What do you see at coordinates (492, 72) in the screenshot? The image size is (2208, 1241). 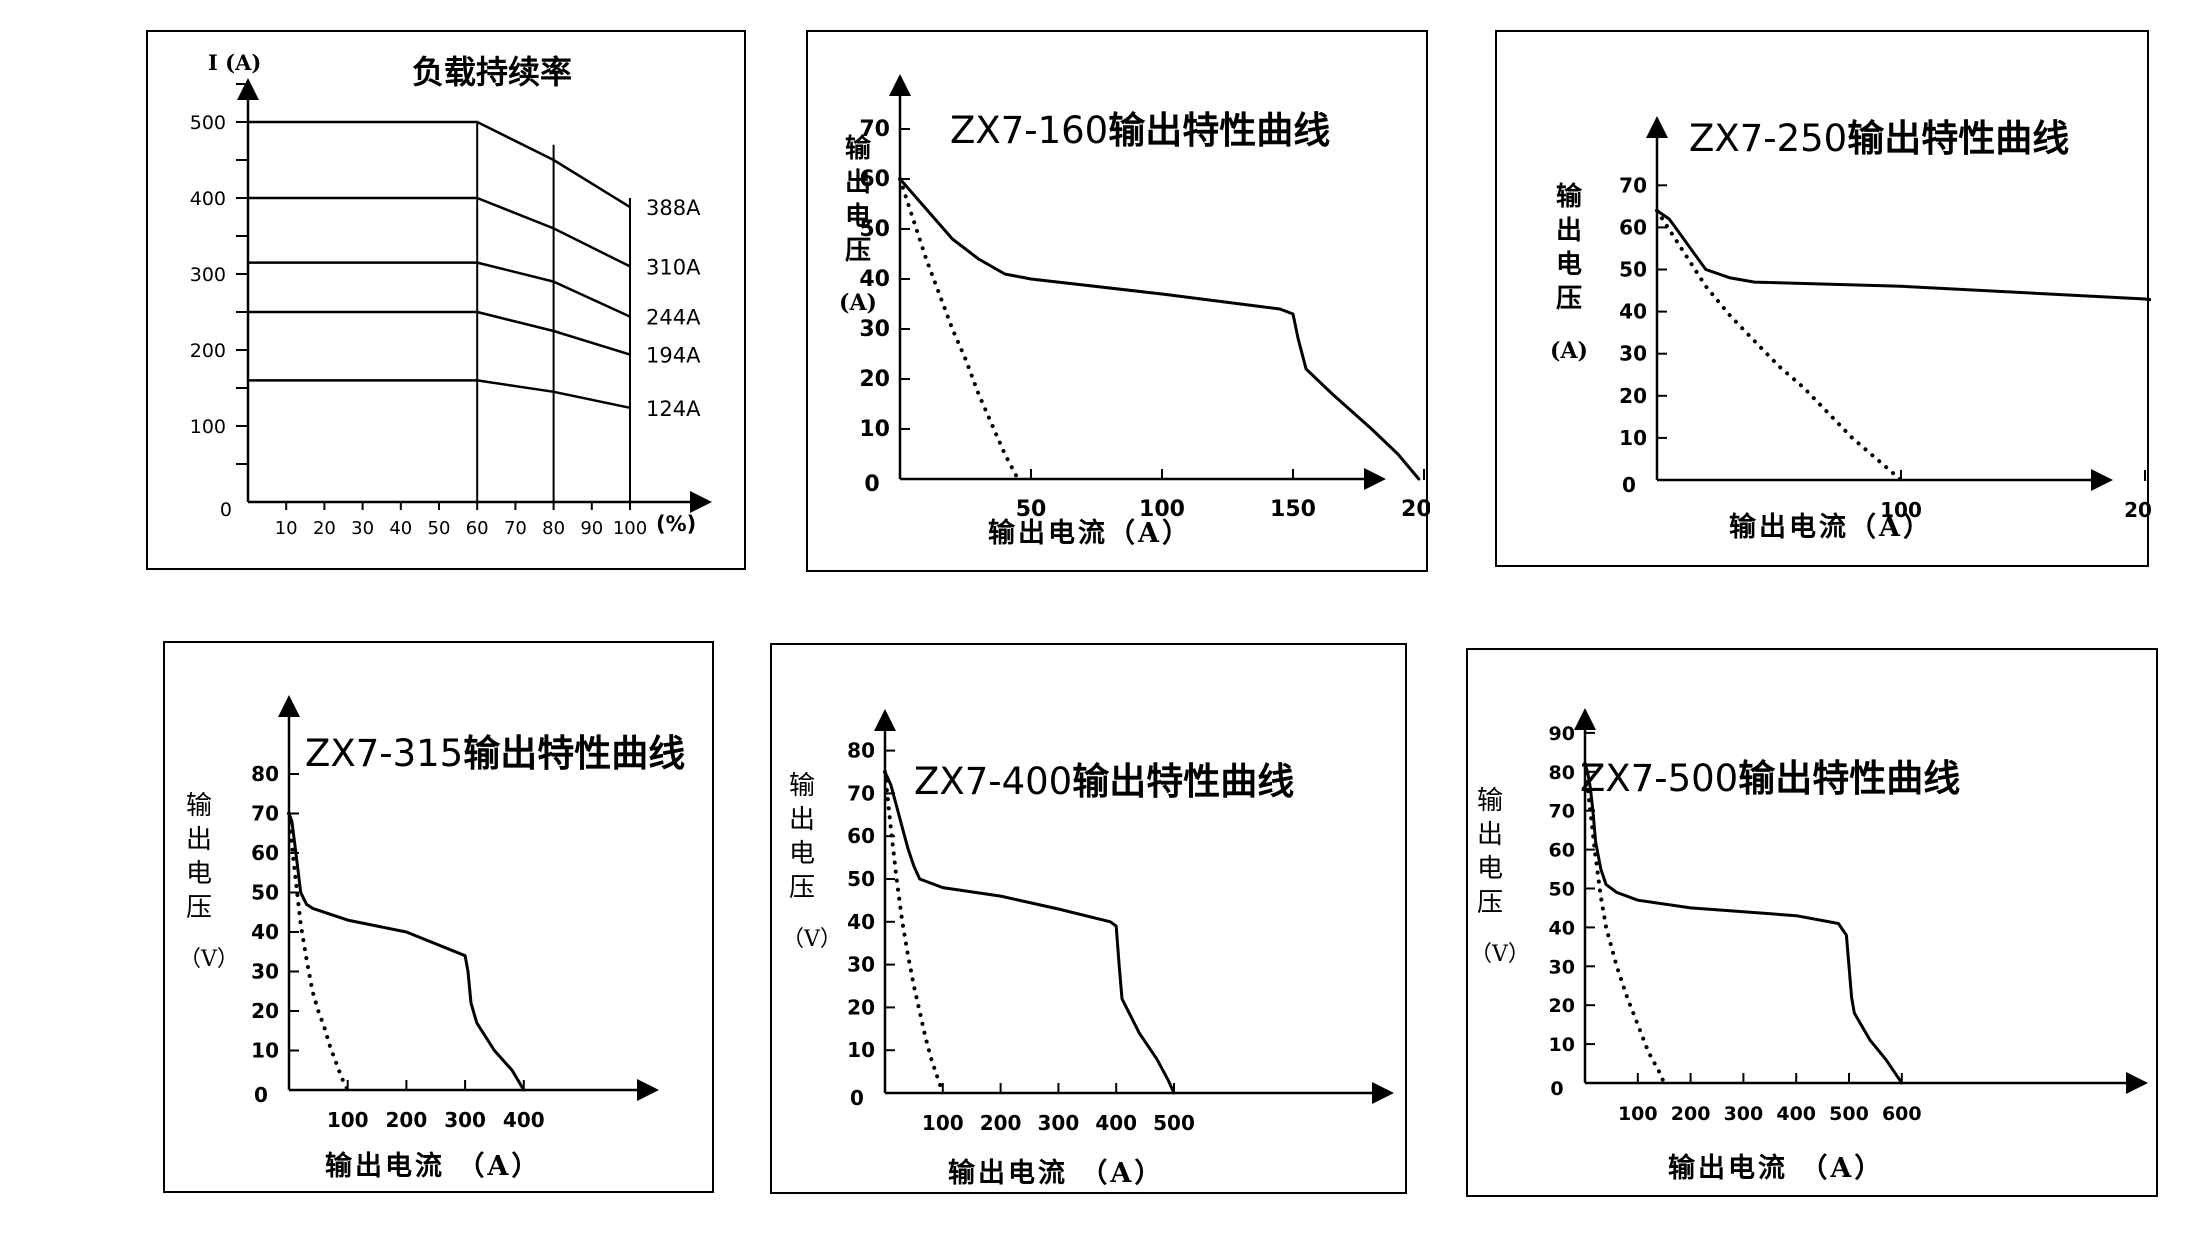 I see `chart-title: 负载持续率` at bounding box center [492, 72].